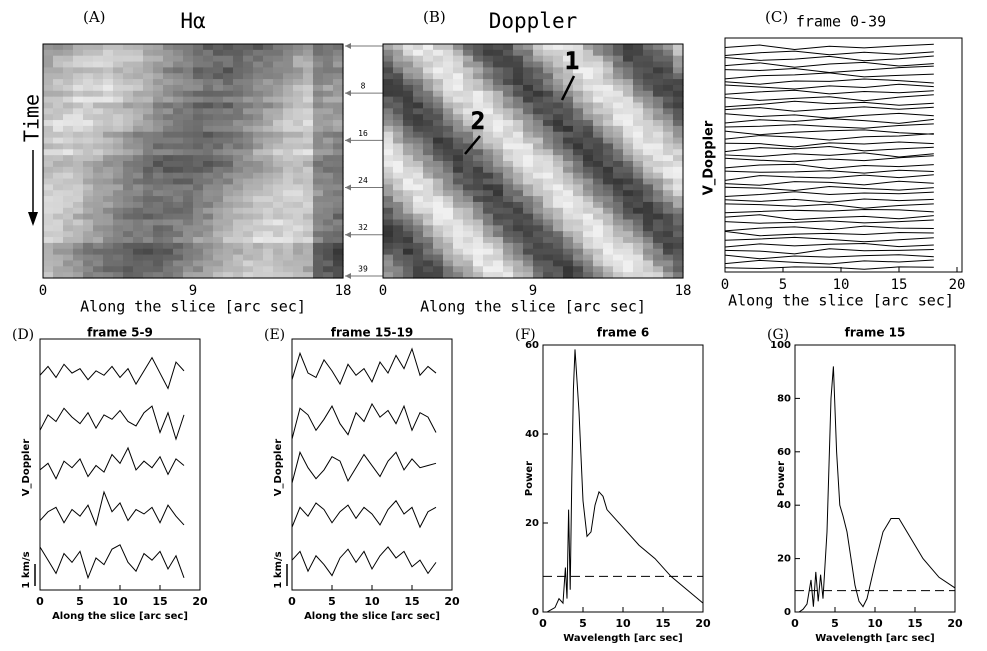 The width and height of the screenshot is (987, 651). I want to click on x-tick-label: 20, so click(200, 601).